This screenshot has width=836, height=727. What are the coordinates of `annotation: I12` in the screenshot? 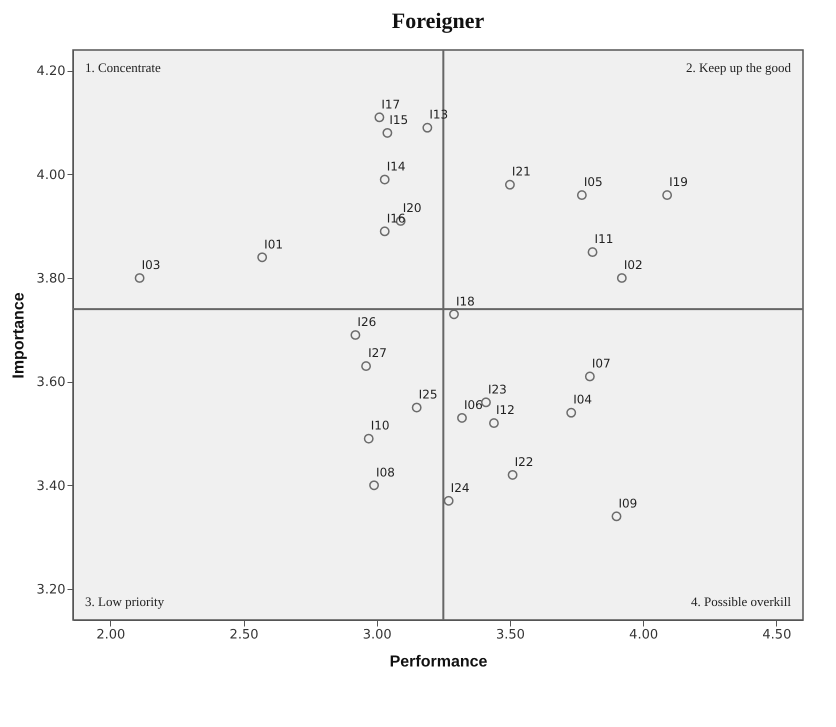 It's located at (505, 410).